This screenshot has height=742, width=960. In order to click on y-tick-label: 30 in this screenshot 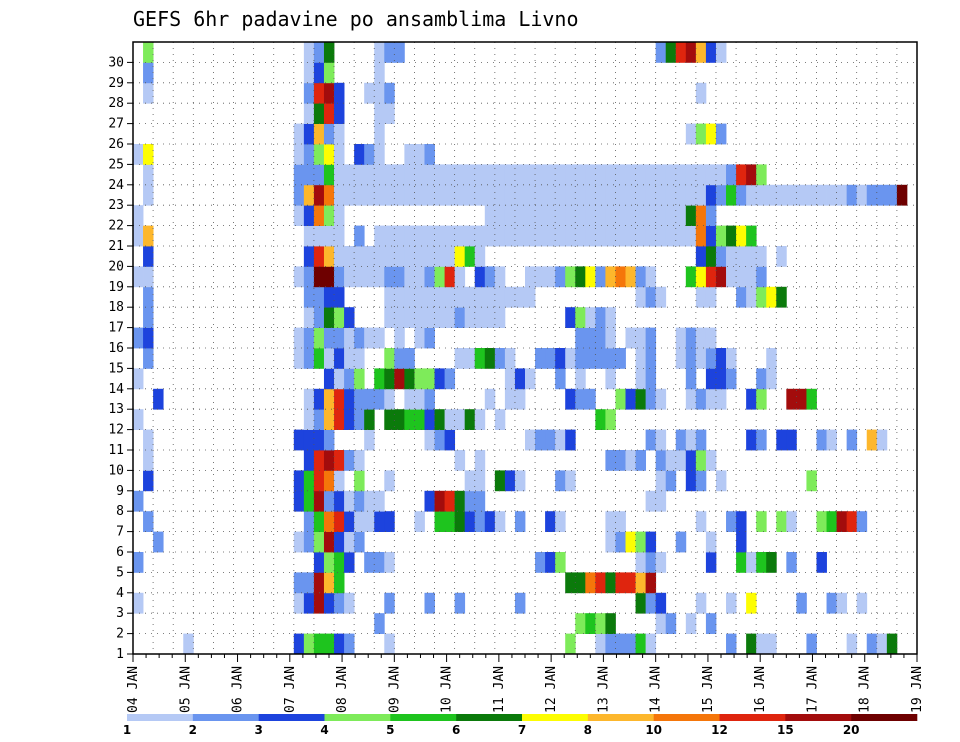, I will do `click(116, 62)`.